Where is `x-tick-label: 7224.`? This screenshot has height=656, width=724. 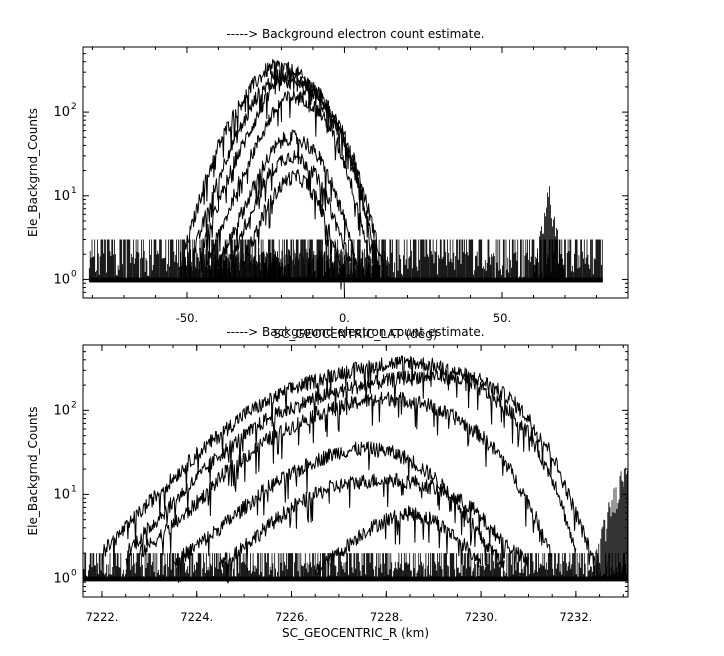
x-tick-label: 7224. is located at coordinates (196, 617).